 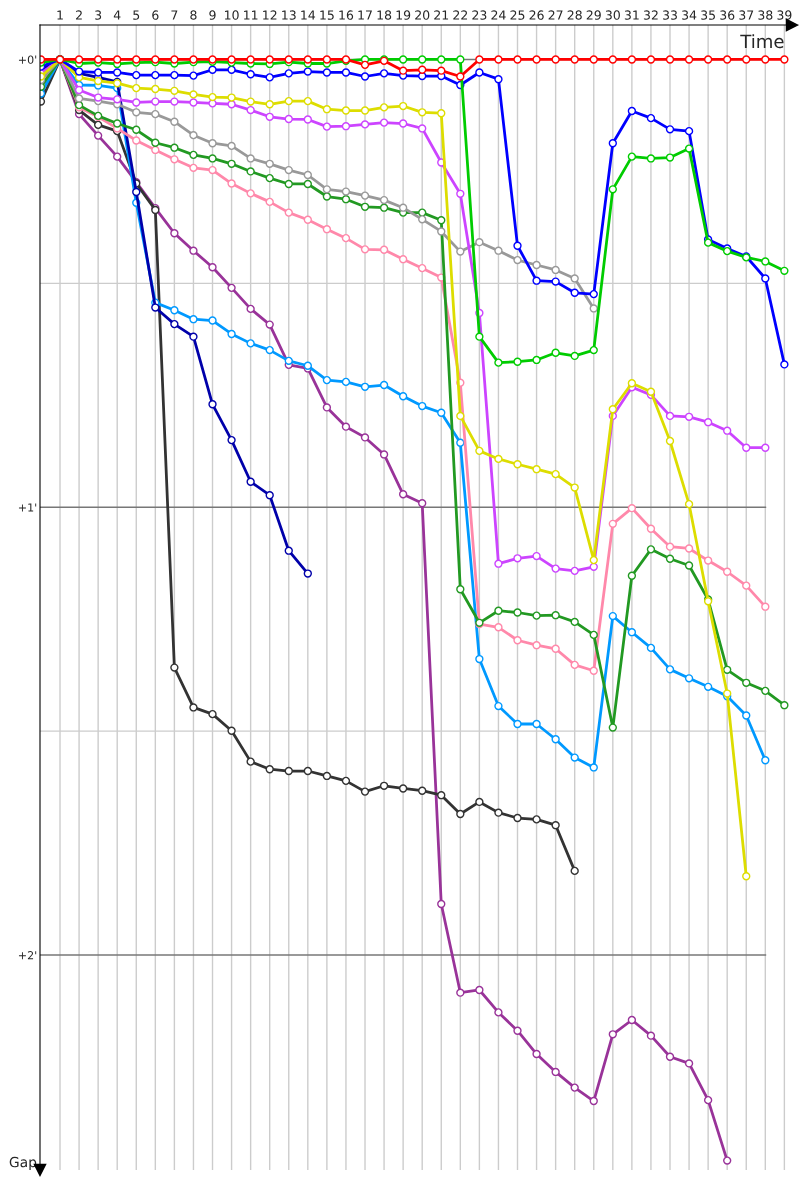 I want to click on x-tick-label: 14, so click(x=308, y=15).